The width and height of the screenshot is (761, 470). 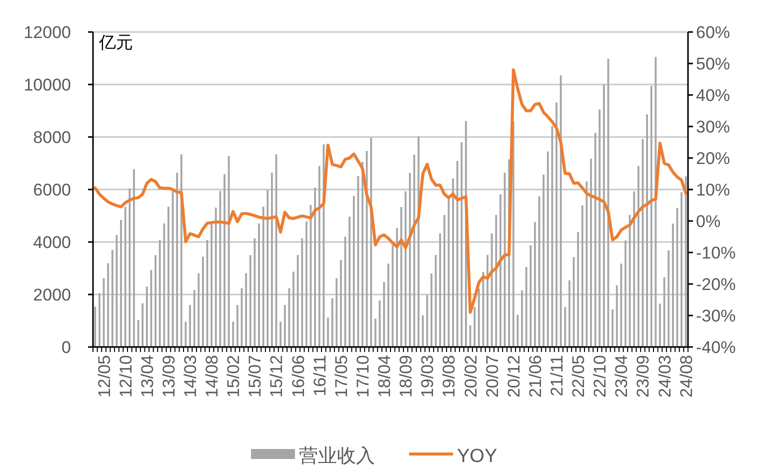 I want to click on x-tick-label: 15/12, so click(x=276, y=376).